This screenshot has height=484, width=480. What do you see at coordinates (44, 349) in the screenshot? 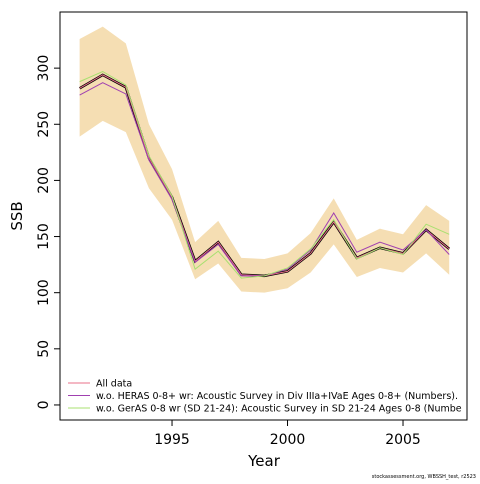
I see `y-tick-label: 50` at bounding box center [44, 349].